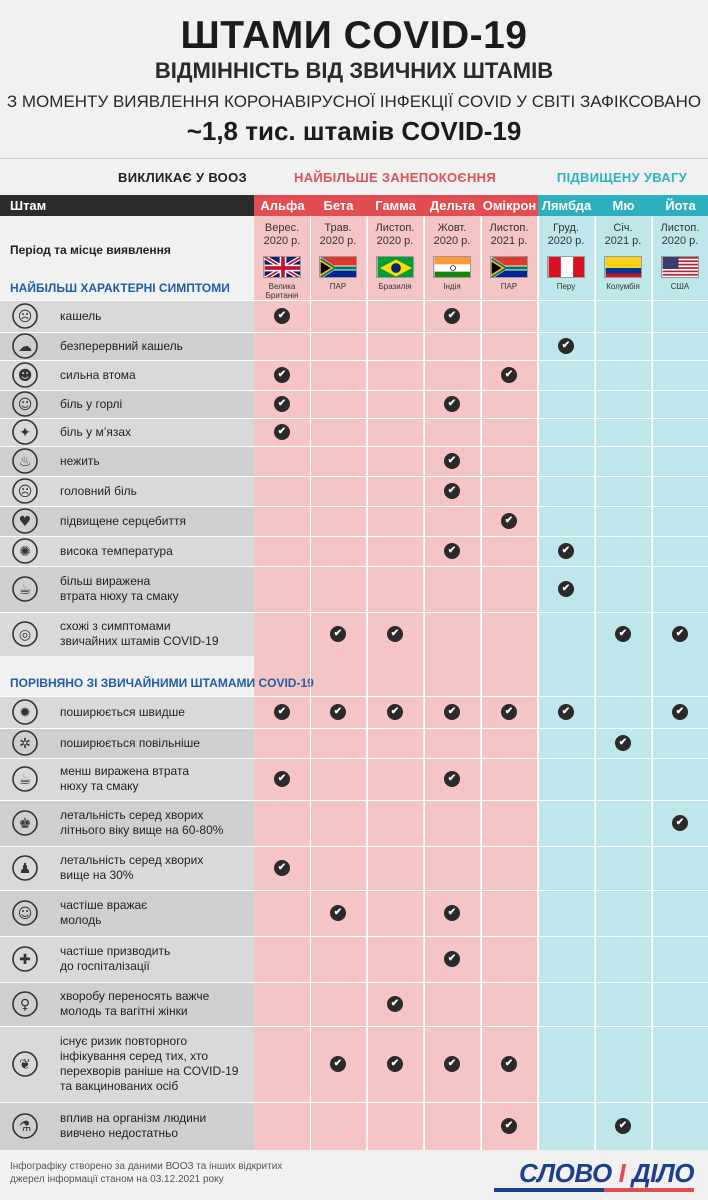  What do you see at coordinates (367, 683) in the screenshot?
I see `column-divider` at bounding box center [367, 683].